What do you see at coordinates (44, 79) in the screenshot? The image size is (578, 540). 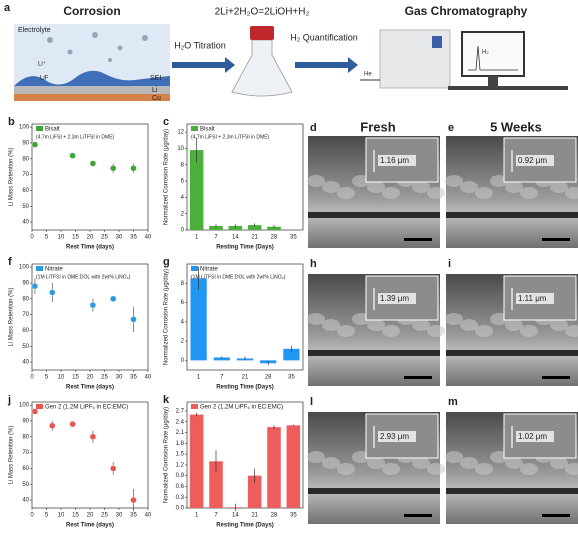 I see `label: LiF` at bounding box center [44, 79].